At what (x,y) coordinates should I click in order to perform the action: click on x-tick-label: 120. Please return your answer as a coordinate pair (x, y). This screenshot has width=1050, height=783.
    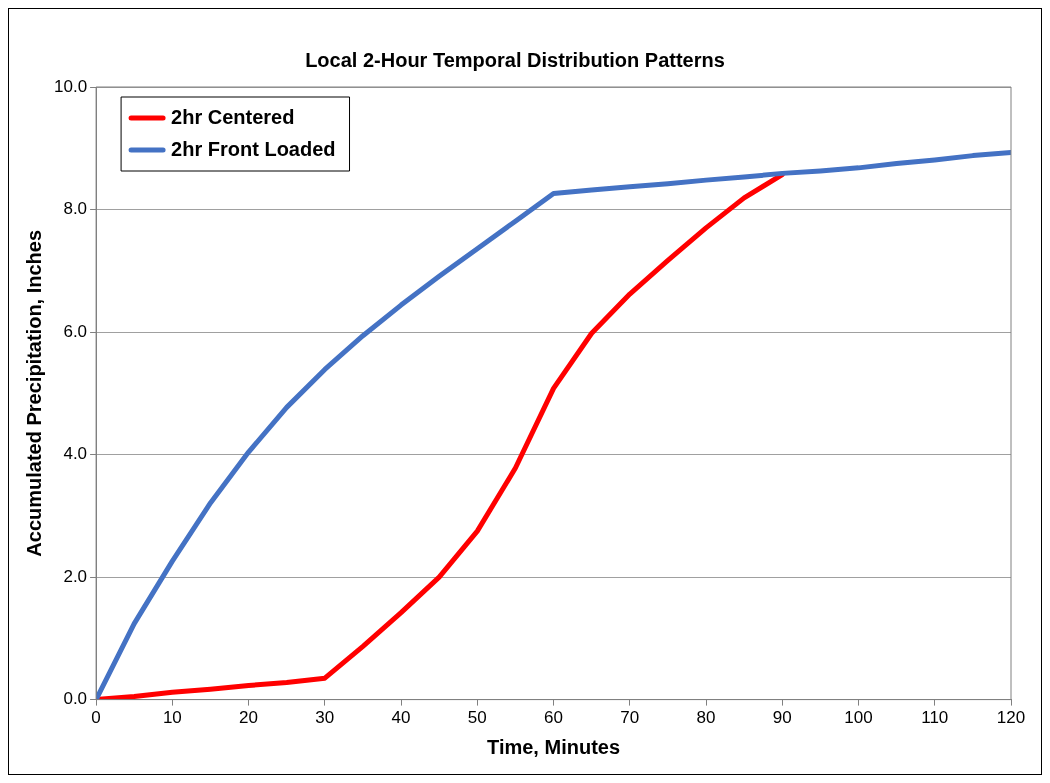
    Looking at the image, I should click on (1011, 718).